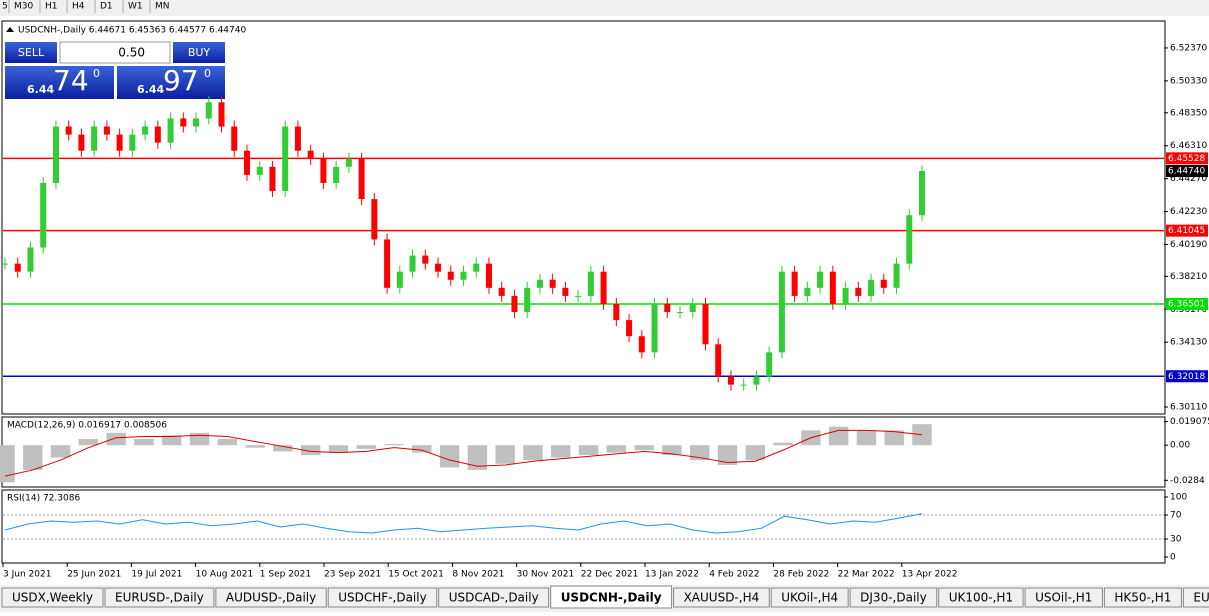  Describe the element at coordinates (1187, 158) in the screenshot. I see `level-tag` at that location.